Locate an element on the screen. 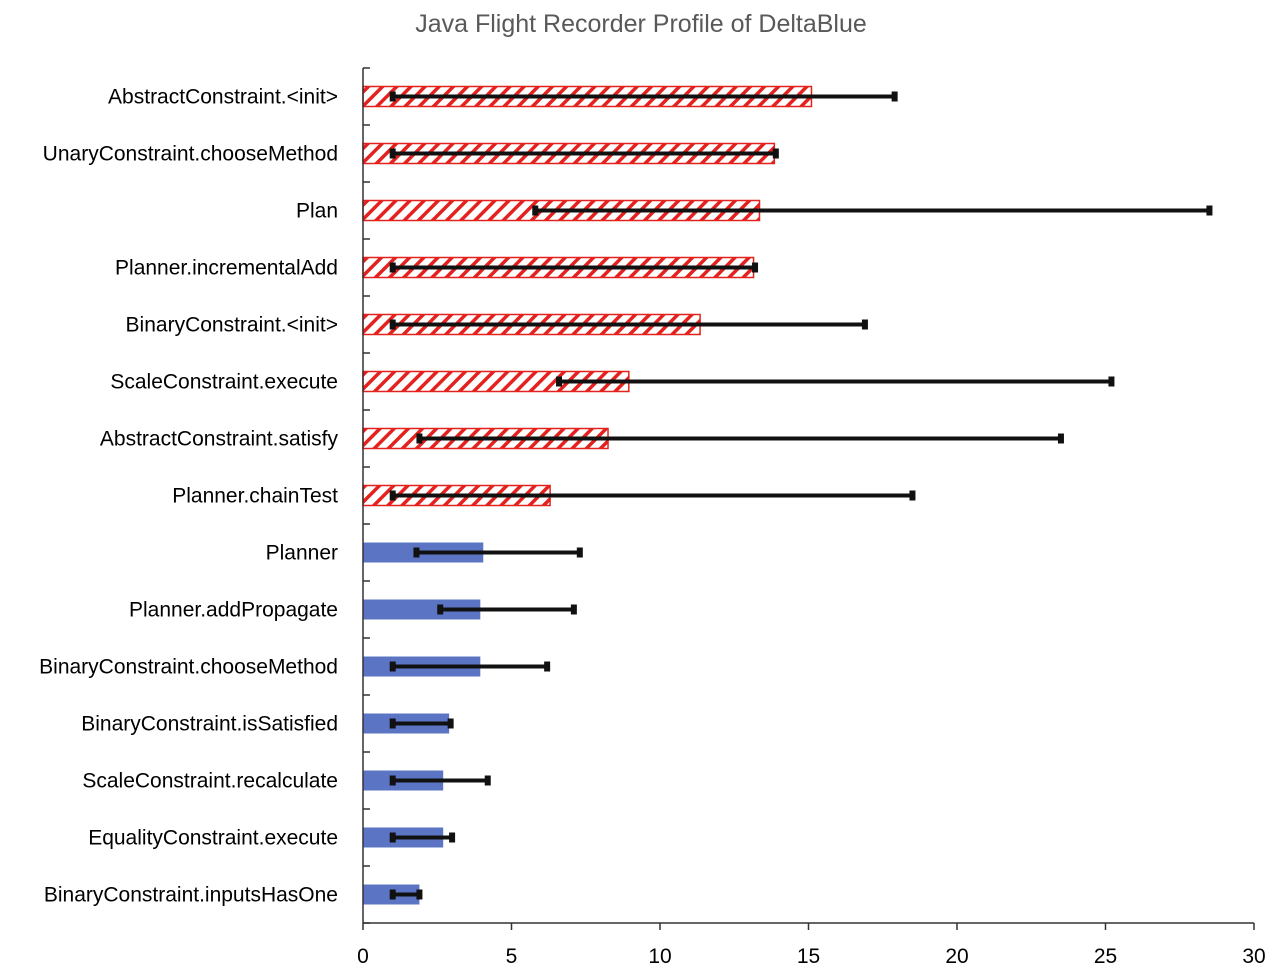 This screenshot has height=978, width=1282. category-label: Planner is located at coordinates (302, 553).